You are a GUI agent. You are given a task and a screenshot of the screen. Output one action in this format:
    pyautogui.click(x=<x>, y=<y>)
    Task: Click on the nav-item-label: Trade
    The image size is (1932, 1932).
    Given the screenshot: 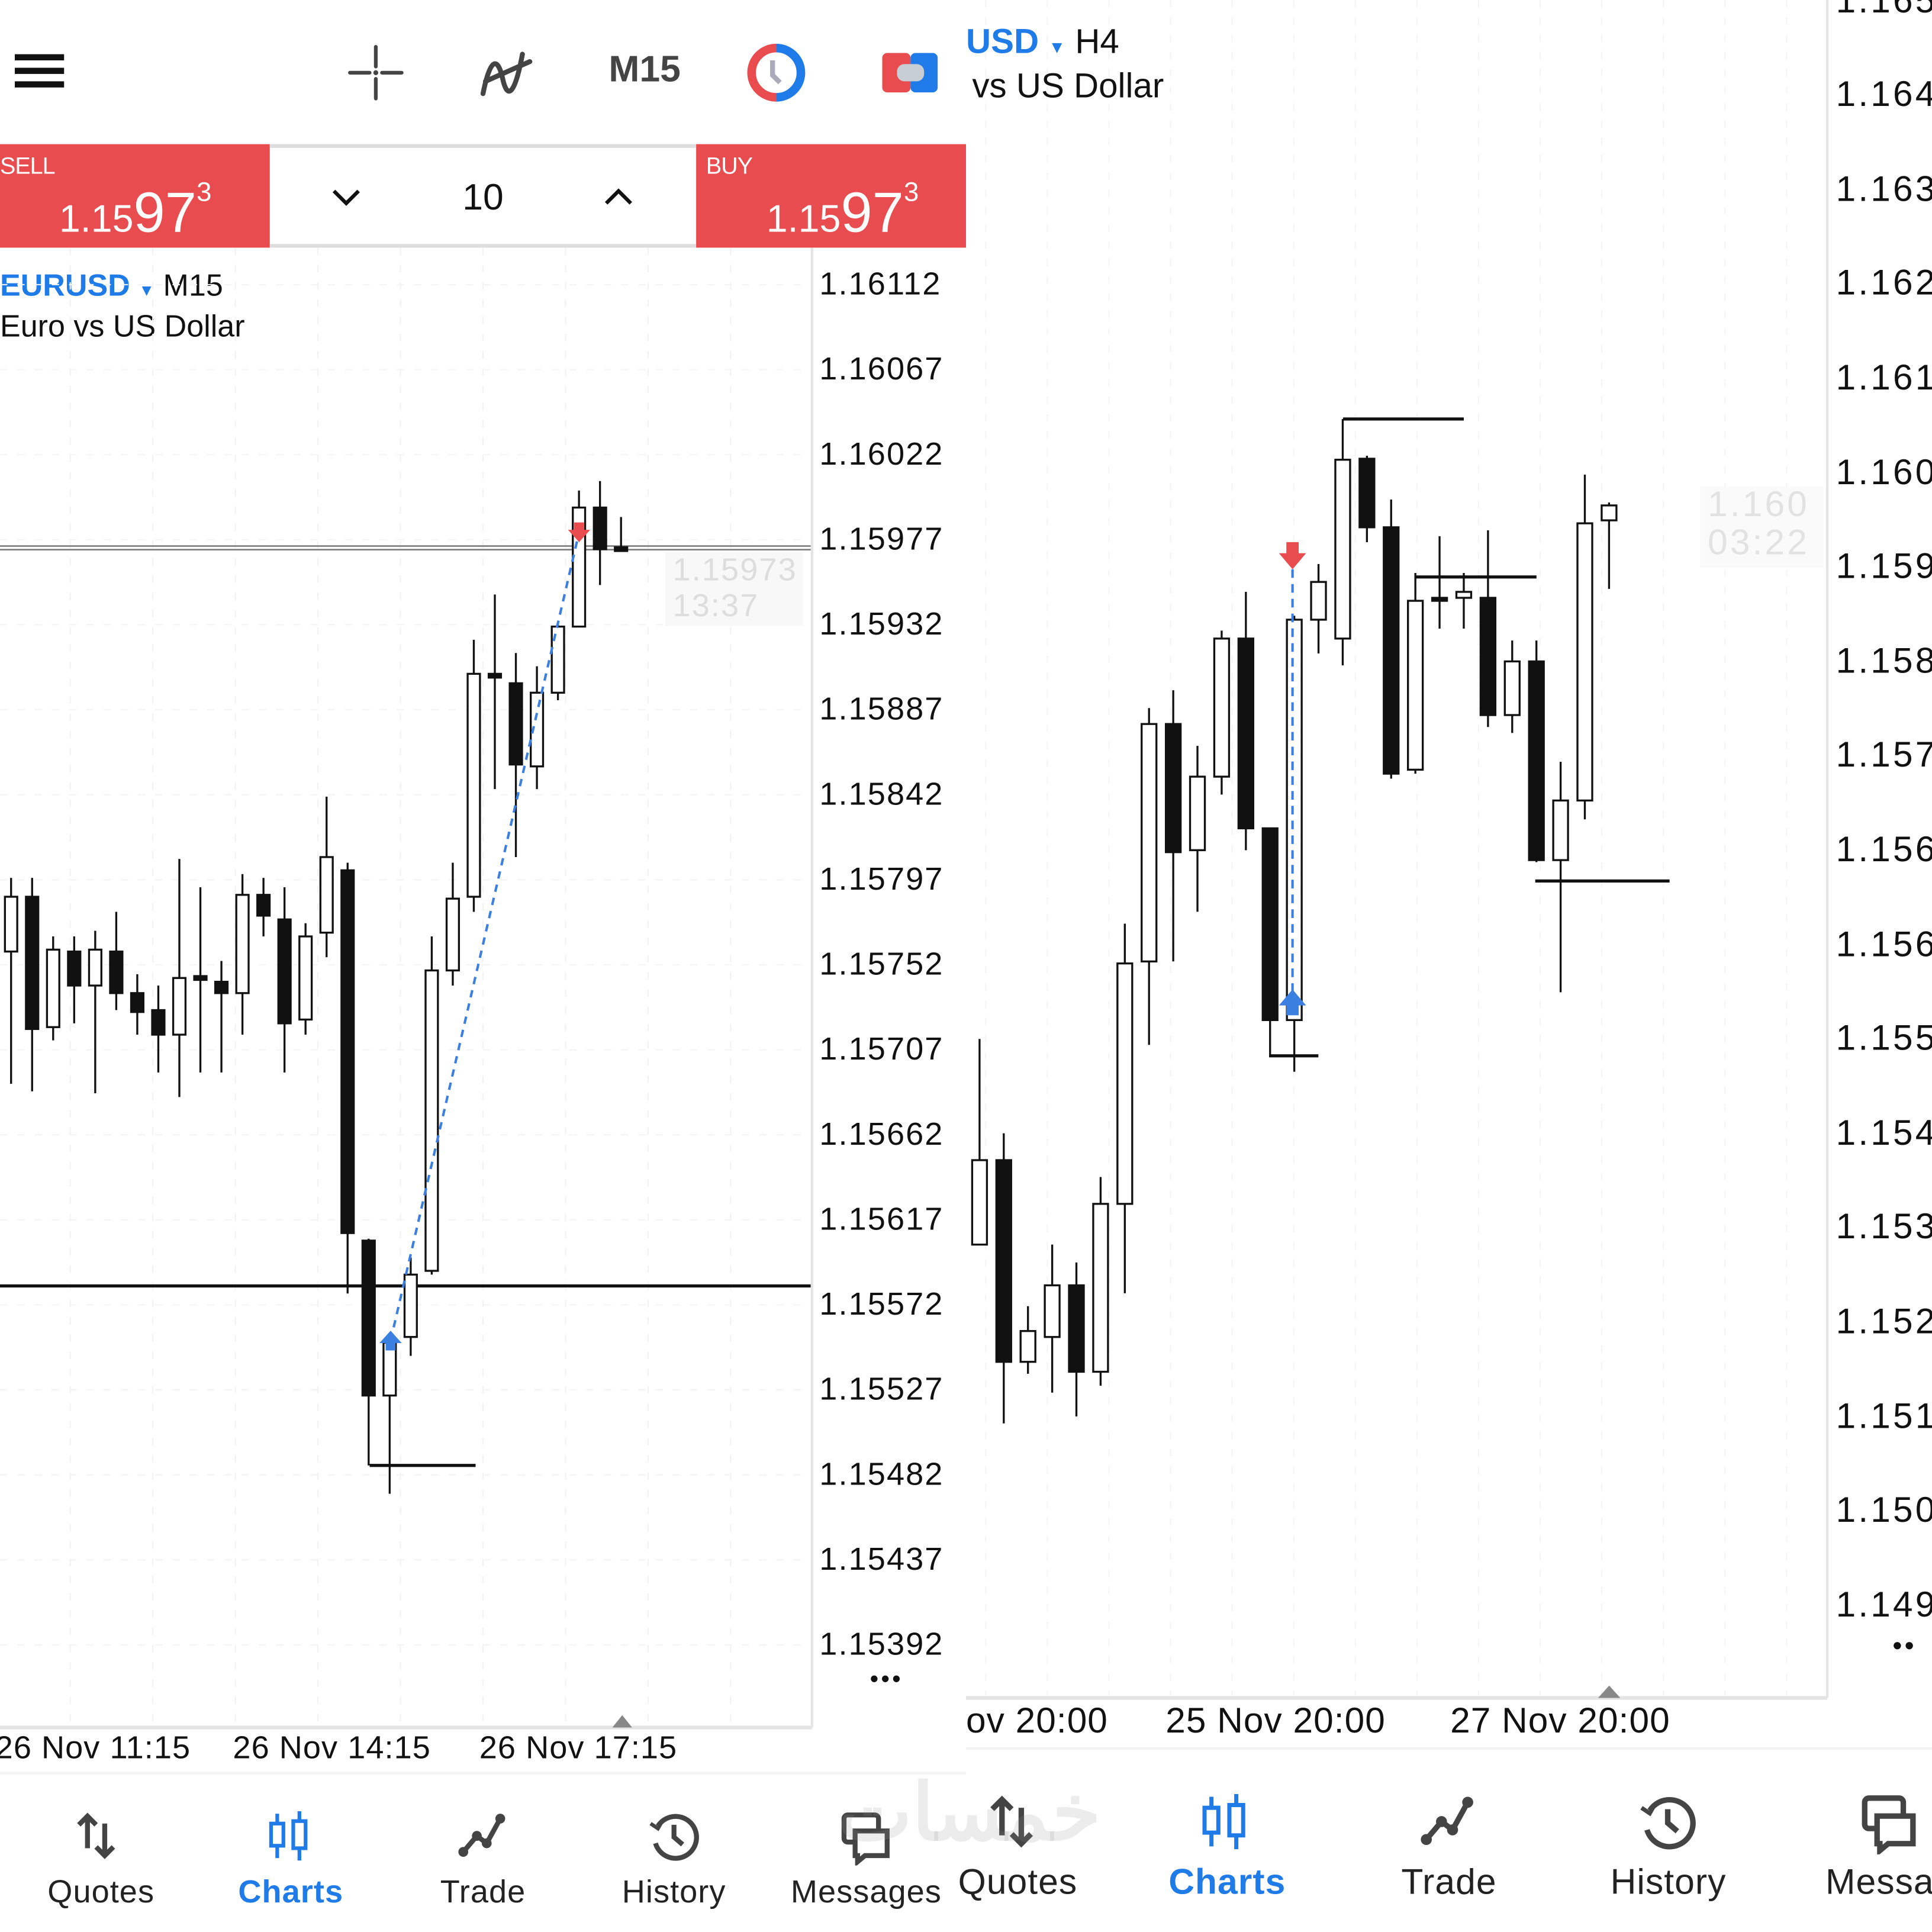 What is the action you would take?
    pyautogui.click(x=483, y=1891)
    